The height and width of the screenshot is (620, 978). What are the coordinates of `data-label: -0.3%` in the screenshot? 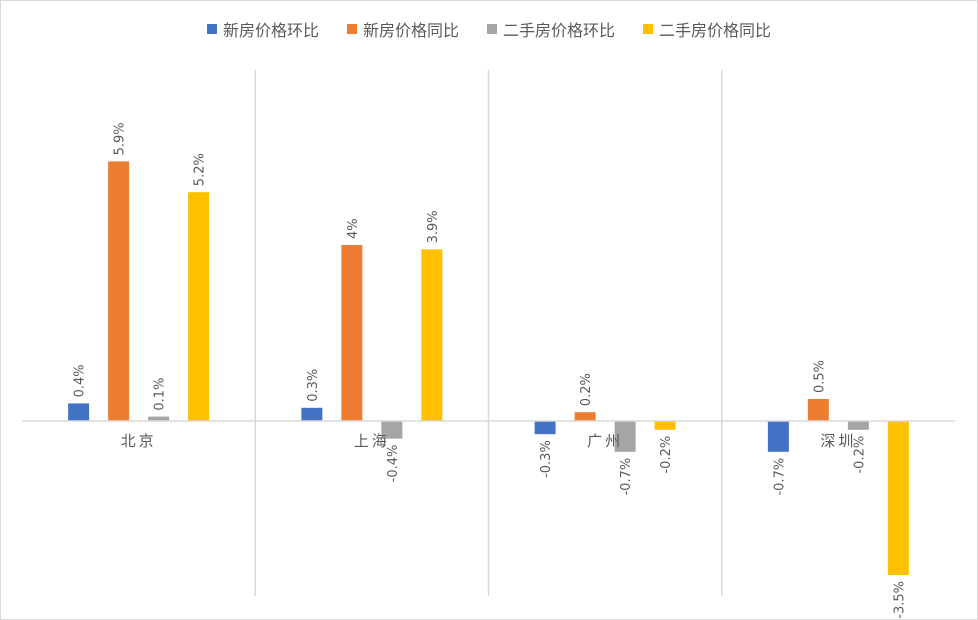 It's located at (546, 459).